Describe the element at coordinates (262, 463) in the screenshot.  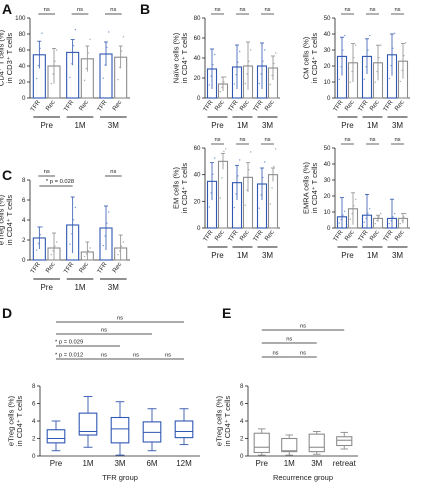
I see `chart-e-xtick-label: Pre` at that location.